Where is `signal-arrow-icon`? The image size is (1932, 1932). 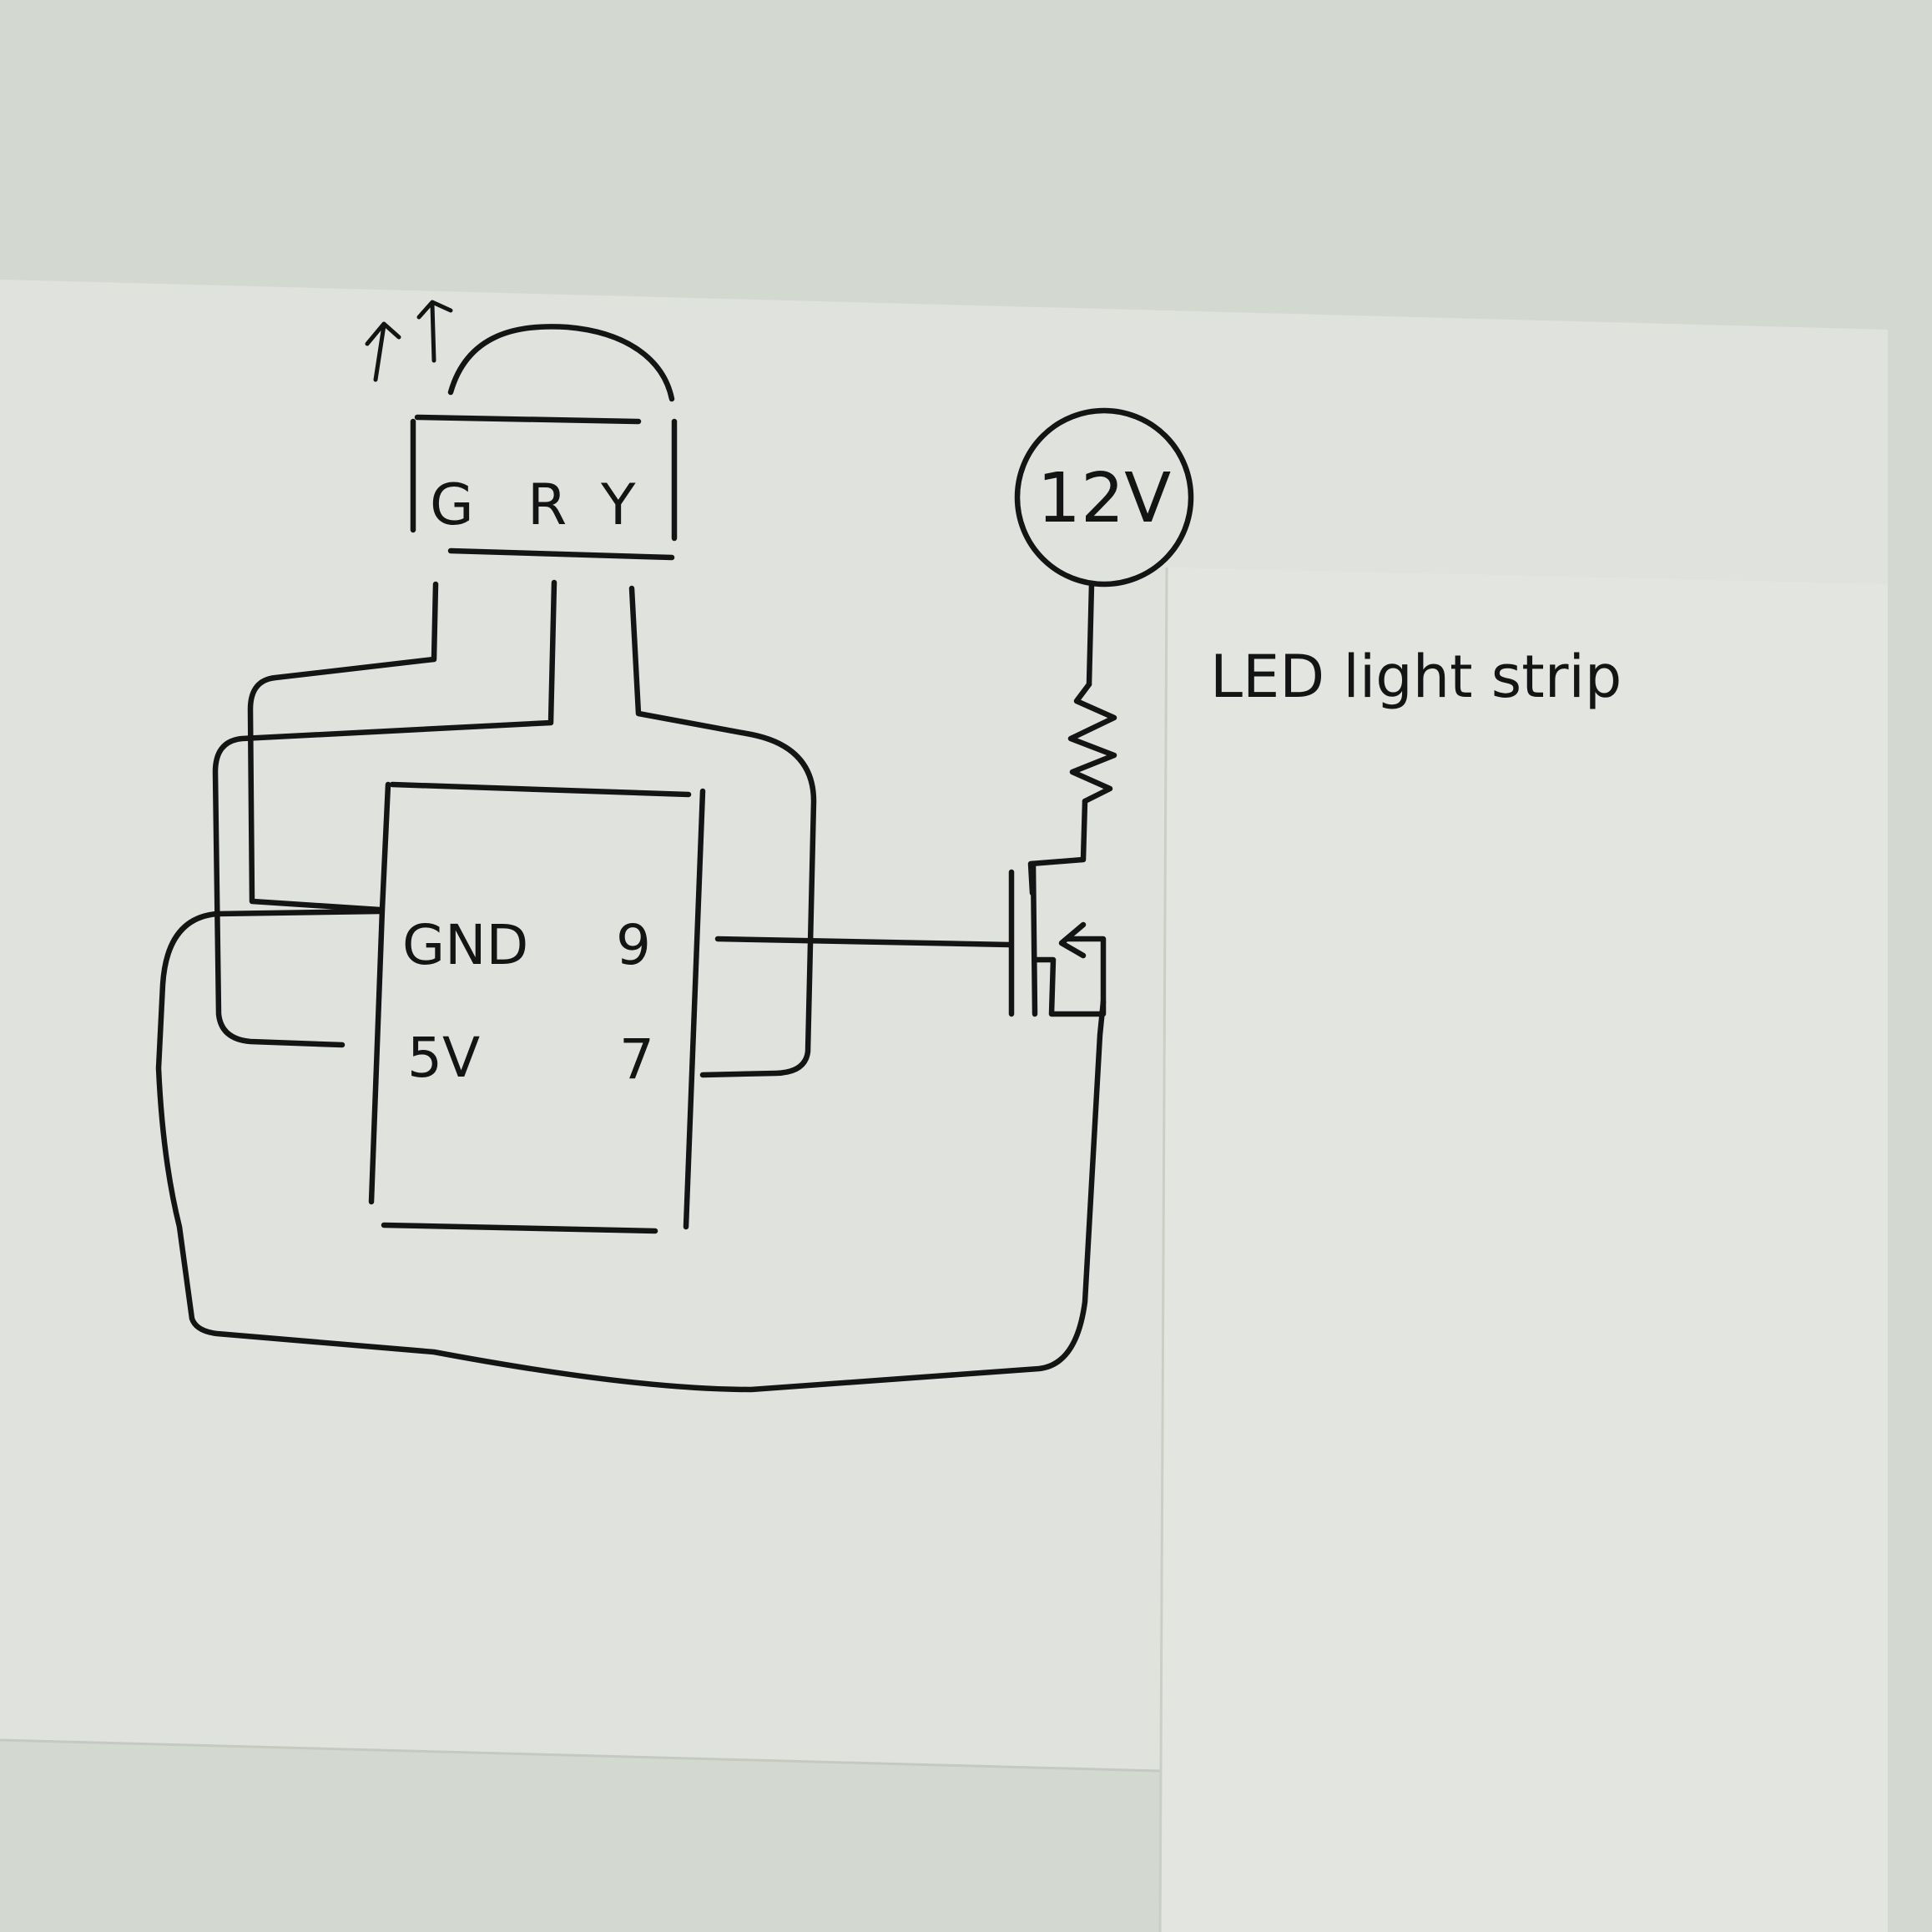
signal-arrow-icon is located at coordinates (383, 351).